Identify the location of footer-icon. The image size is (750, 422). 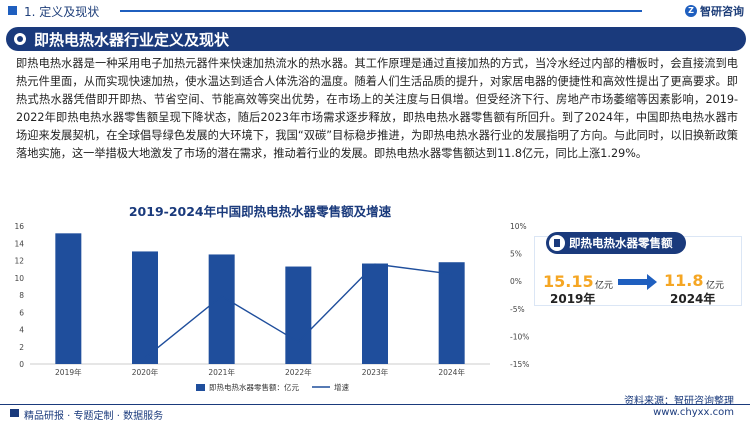
(14, 413).